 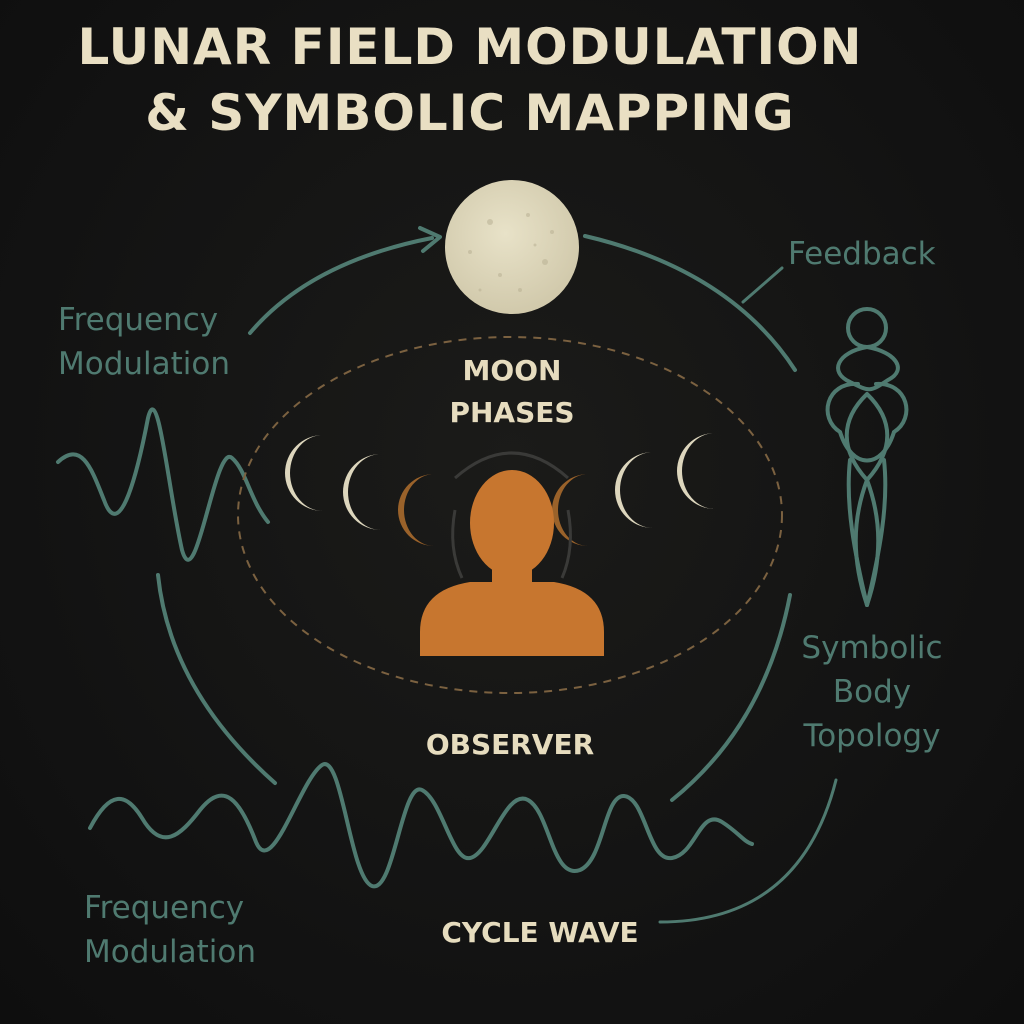 What do you see at coordinates (512, 412) in the screenshot?
I see `label-line: PHASES` at bounding box center [512, 412].